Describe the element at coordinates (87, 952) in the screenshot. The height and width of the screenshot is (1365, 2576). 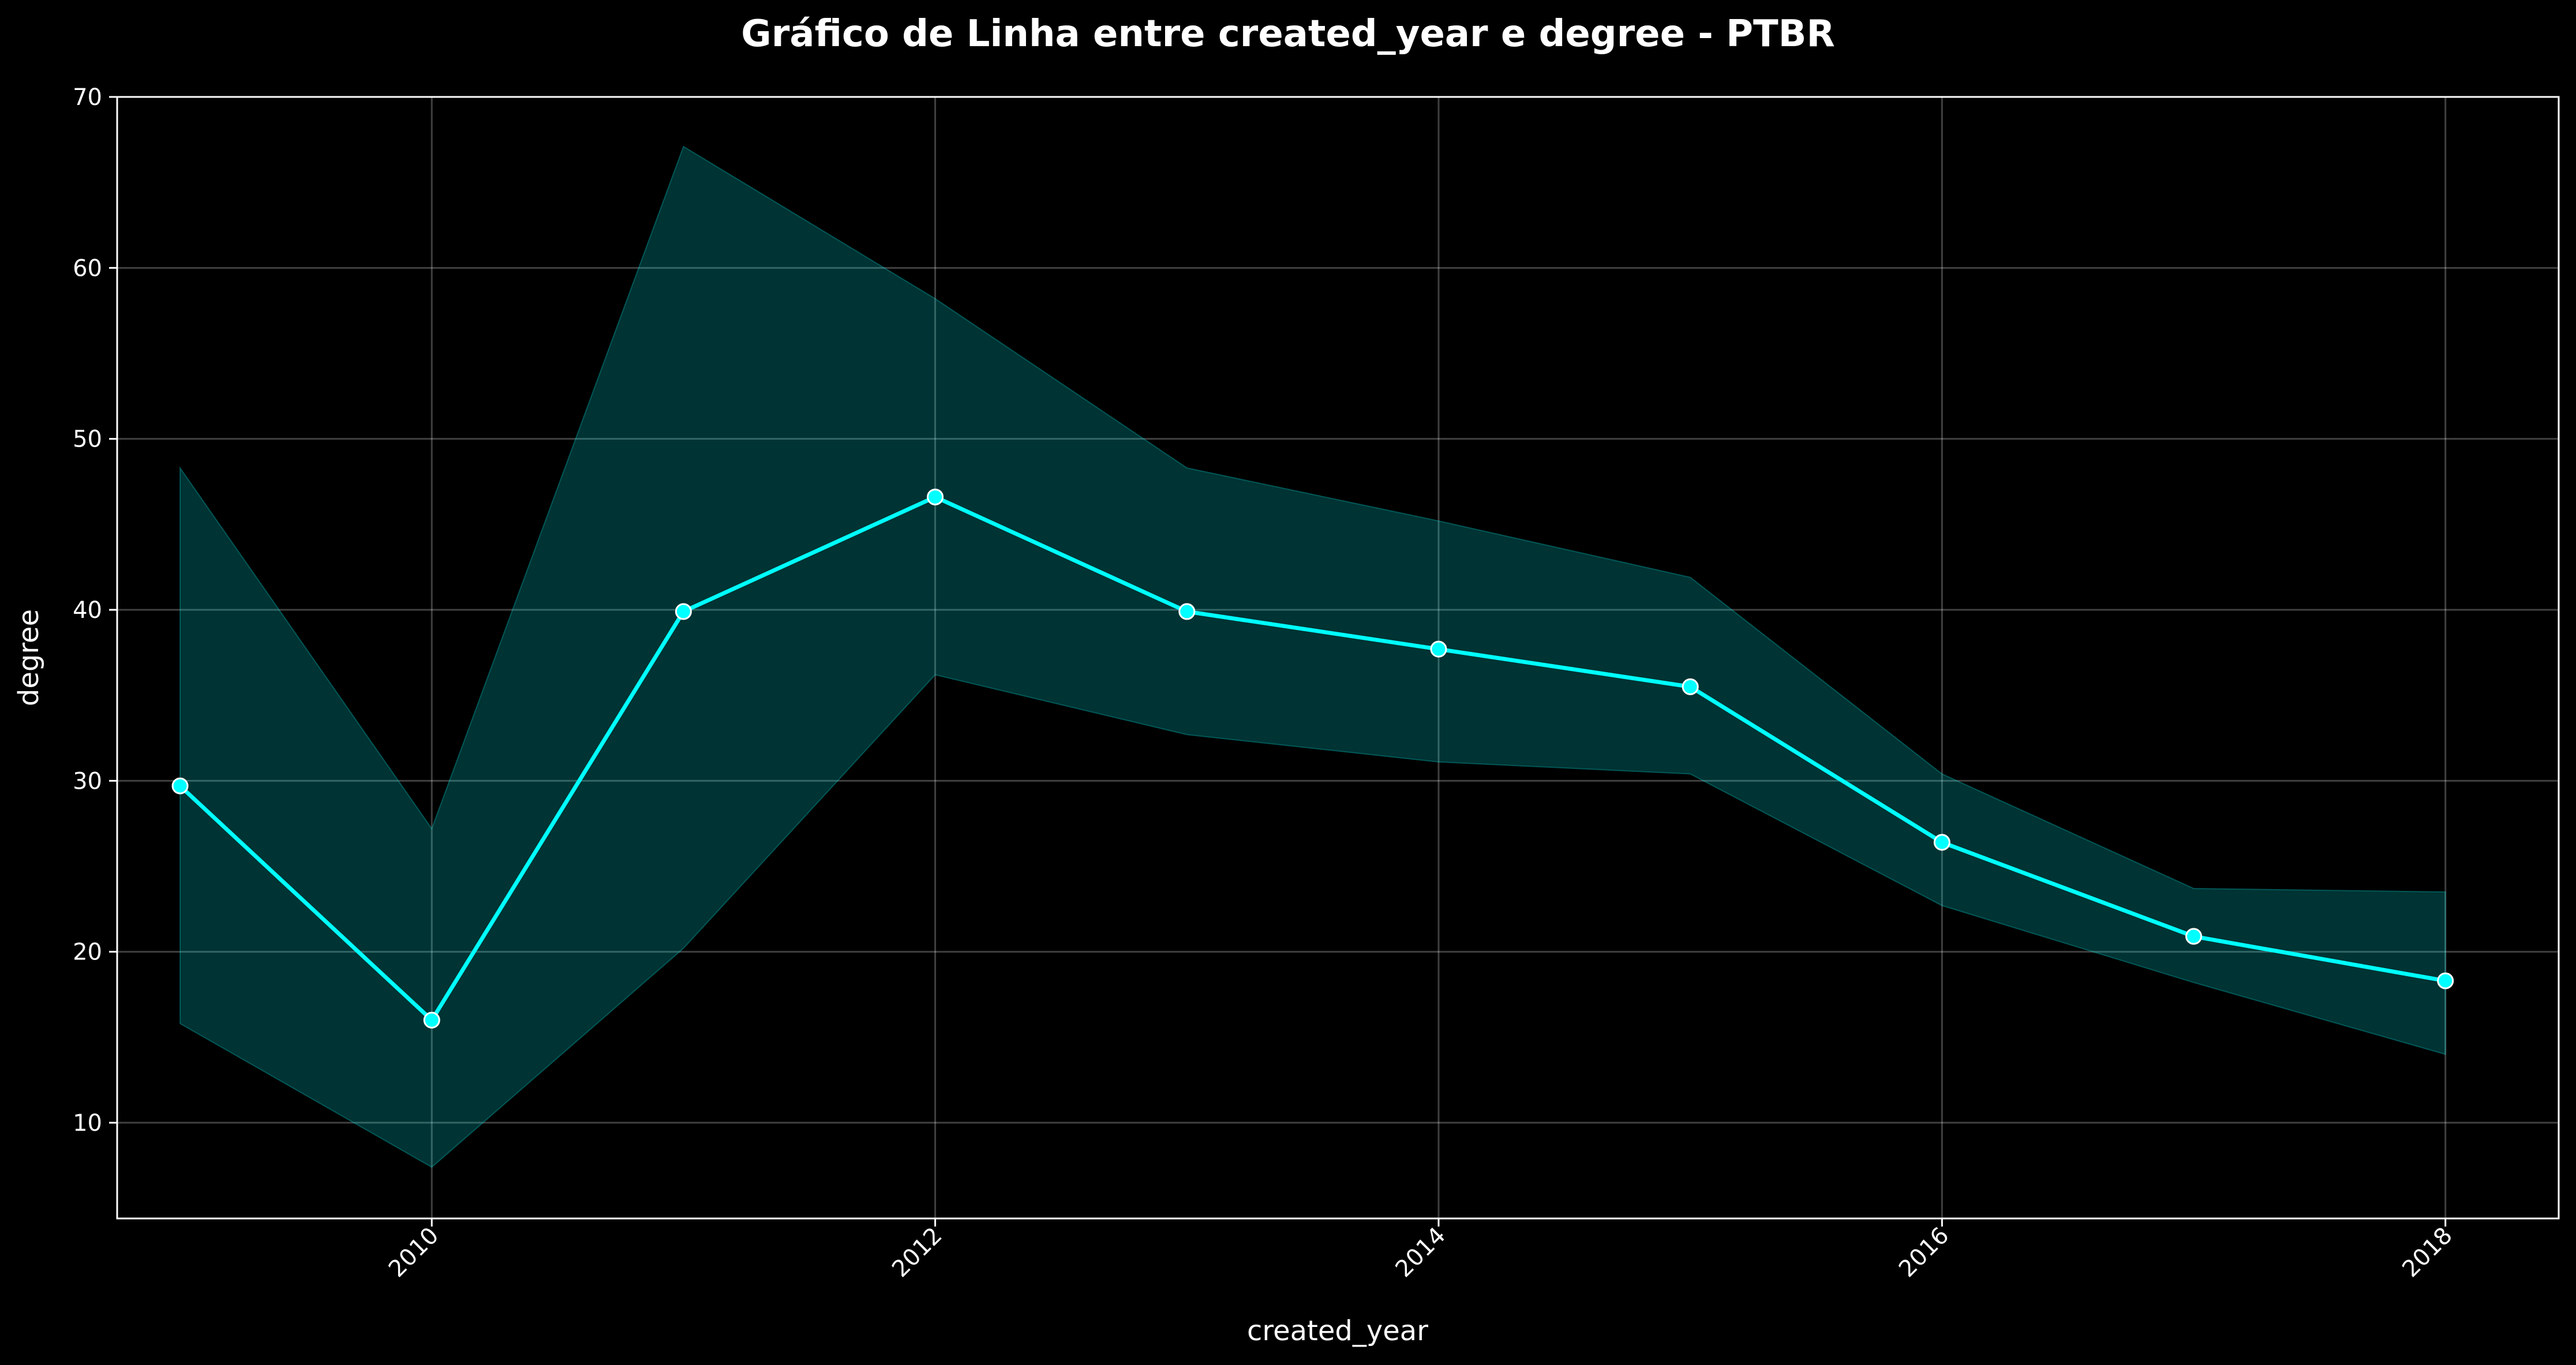
I see `y-tick-label: 20` at that location.